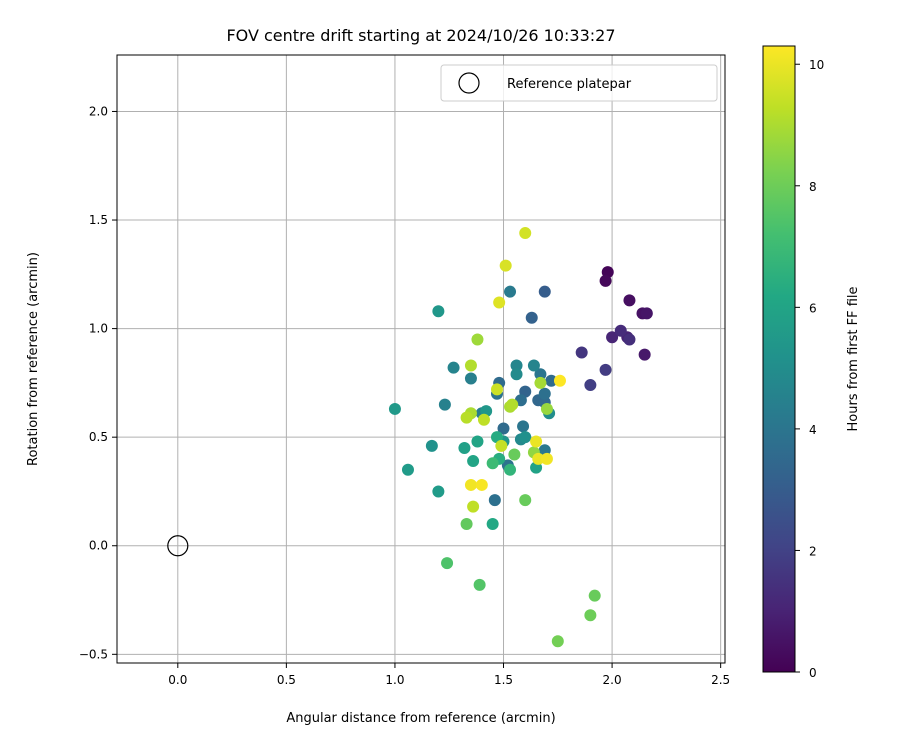  I want to click on x-tick-label: 2.0, so click(612, 680).